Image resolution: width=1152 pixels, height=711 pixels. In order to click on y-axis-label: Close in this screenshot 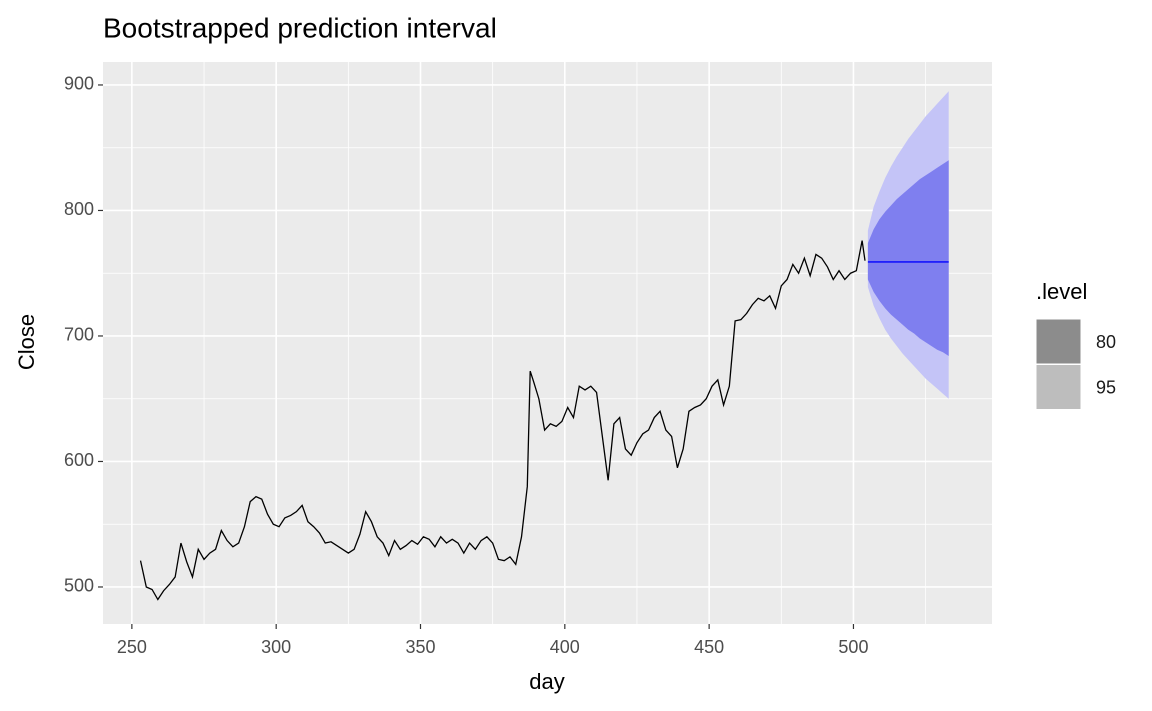, I will do `click(26, 342)`.